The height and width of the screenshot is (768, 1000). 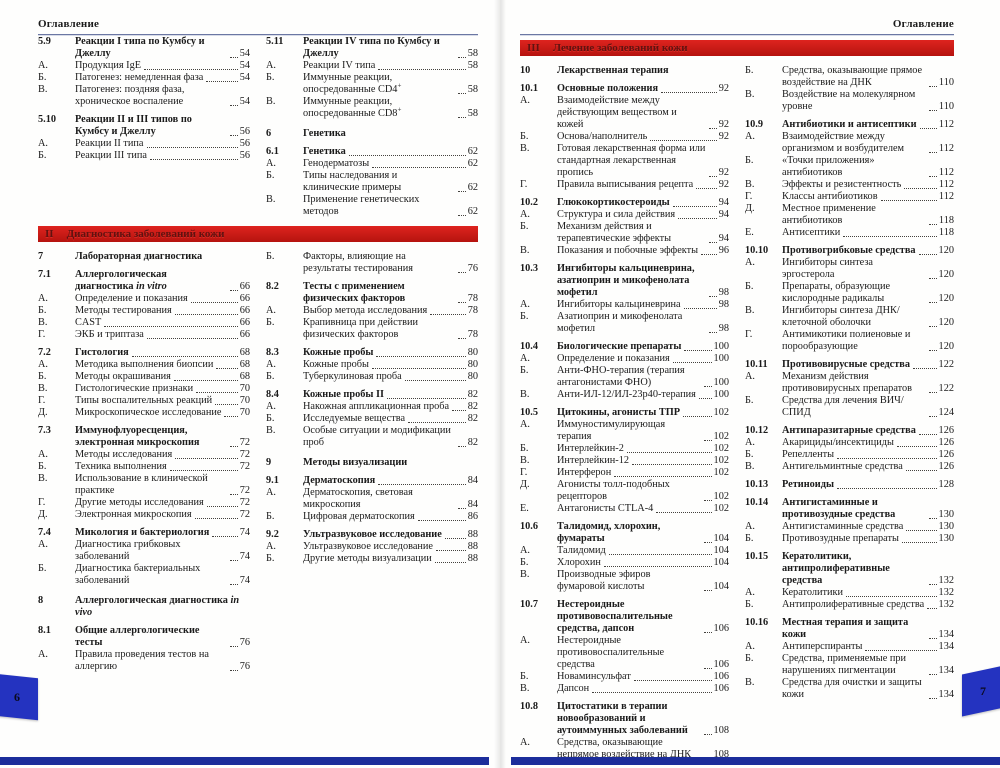 I want to click on entry-body: Кератолитики 132, so click(x=868, y=593).